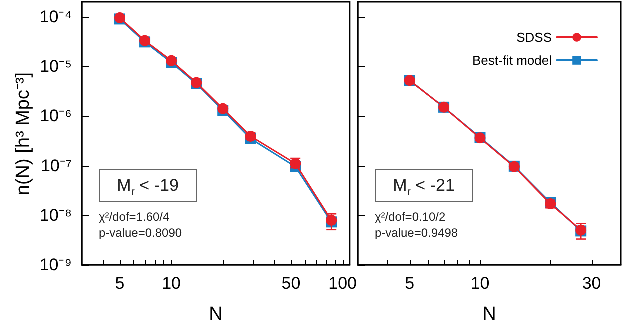  Describe the element at coordinates (410, 217) in the screenshot. I see `annotation: χ²/dof=0.10/2` at that location.